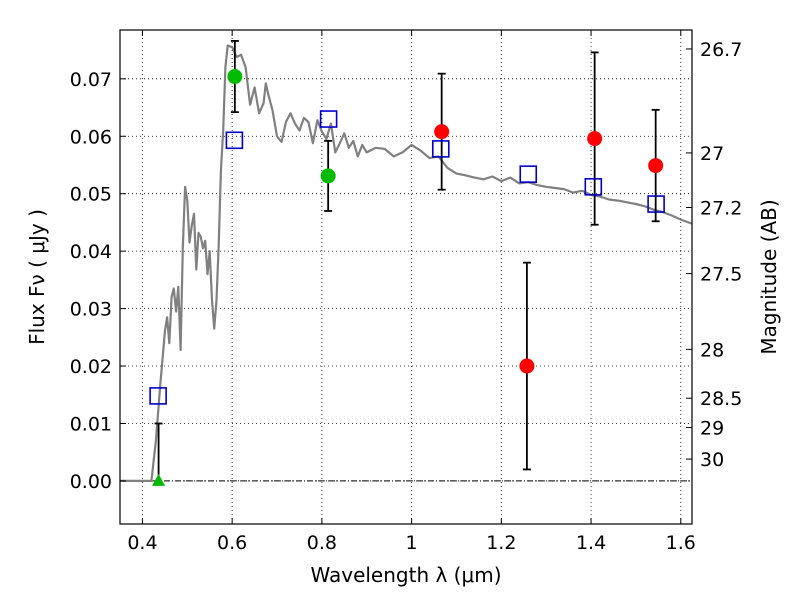 The image size is (800, 600). What do you see at coordinates (712, 460) in the screenshot?
I see `magnitude-tick-label: 30` at bounding box center [712, 460].